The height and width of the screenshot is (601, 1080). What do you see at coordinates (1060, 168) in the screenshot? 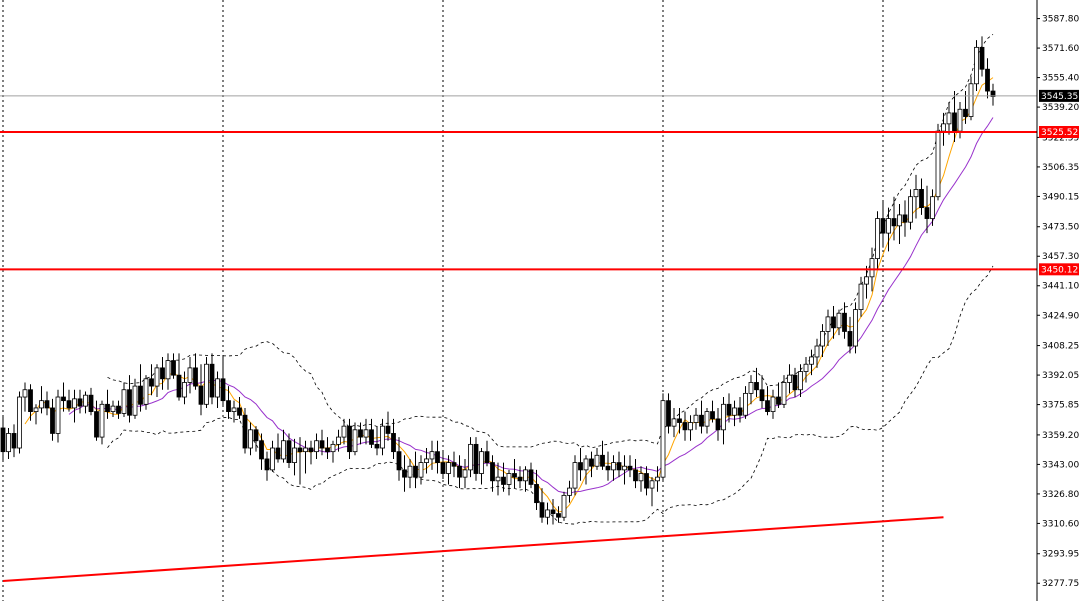
I see `y-tick-label-5: 3506.35` at bounding box center [1060, 168].